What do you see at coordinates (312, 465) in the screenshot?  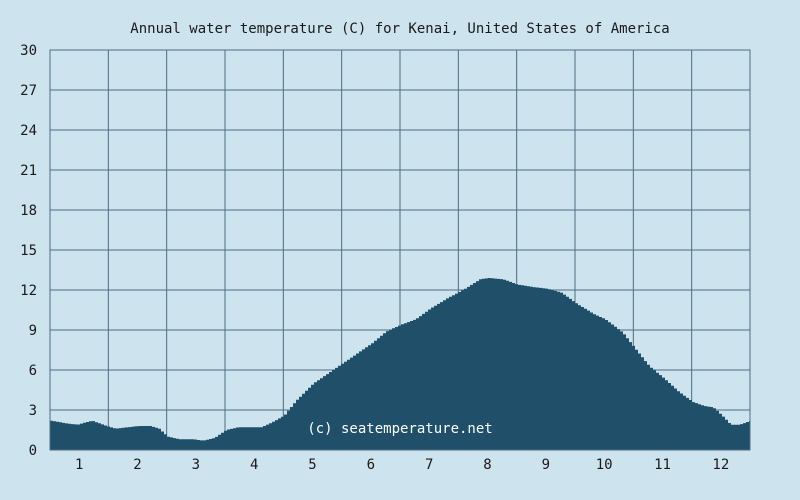 I see `x-tick-label: 5` at bounding box center [312, 465].